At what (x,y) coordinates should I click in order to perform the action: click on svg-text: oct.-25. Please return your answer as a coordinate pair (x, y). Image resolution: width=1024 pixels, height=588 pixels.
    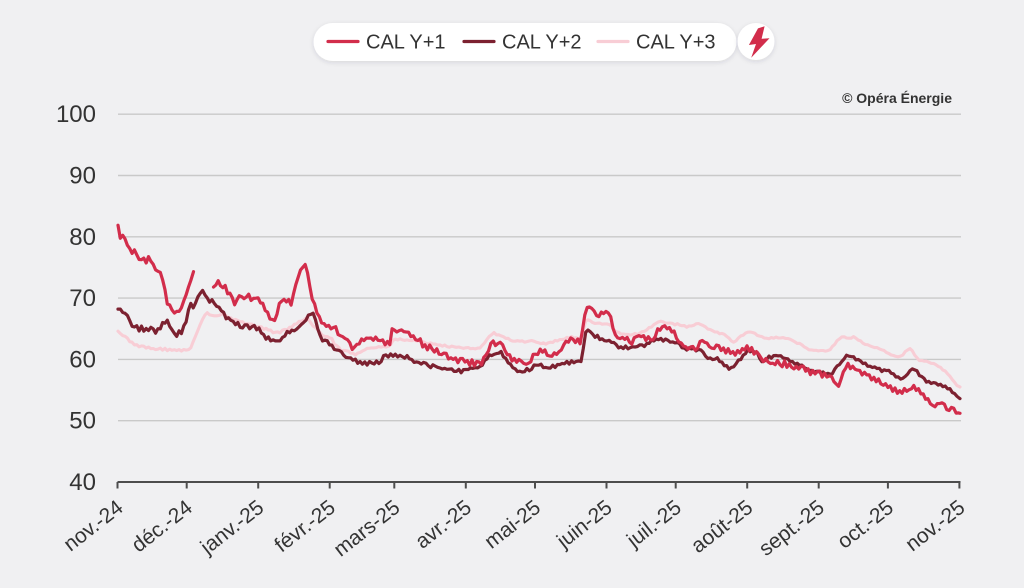
    Looking at the image, I should click on (865, 525).